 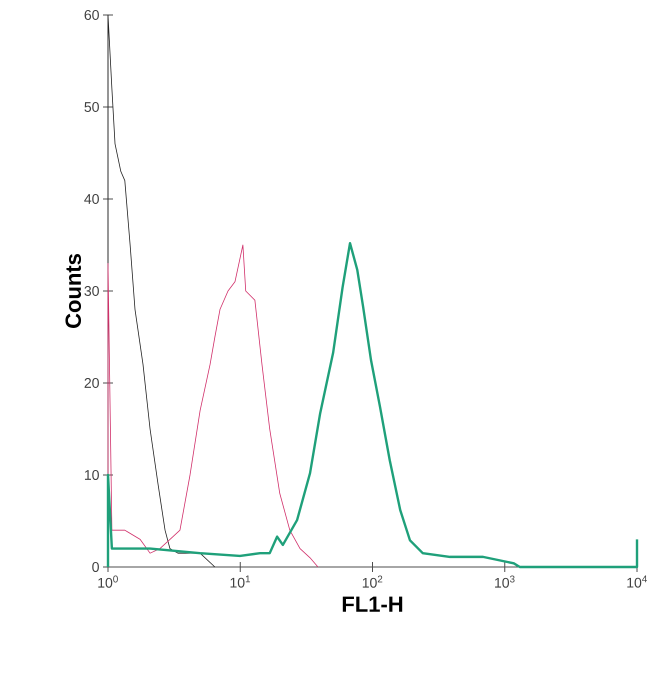 I want to click on y-tick-label: 10, so click(x=91, y=475).